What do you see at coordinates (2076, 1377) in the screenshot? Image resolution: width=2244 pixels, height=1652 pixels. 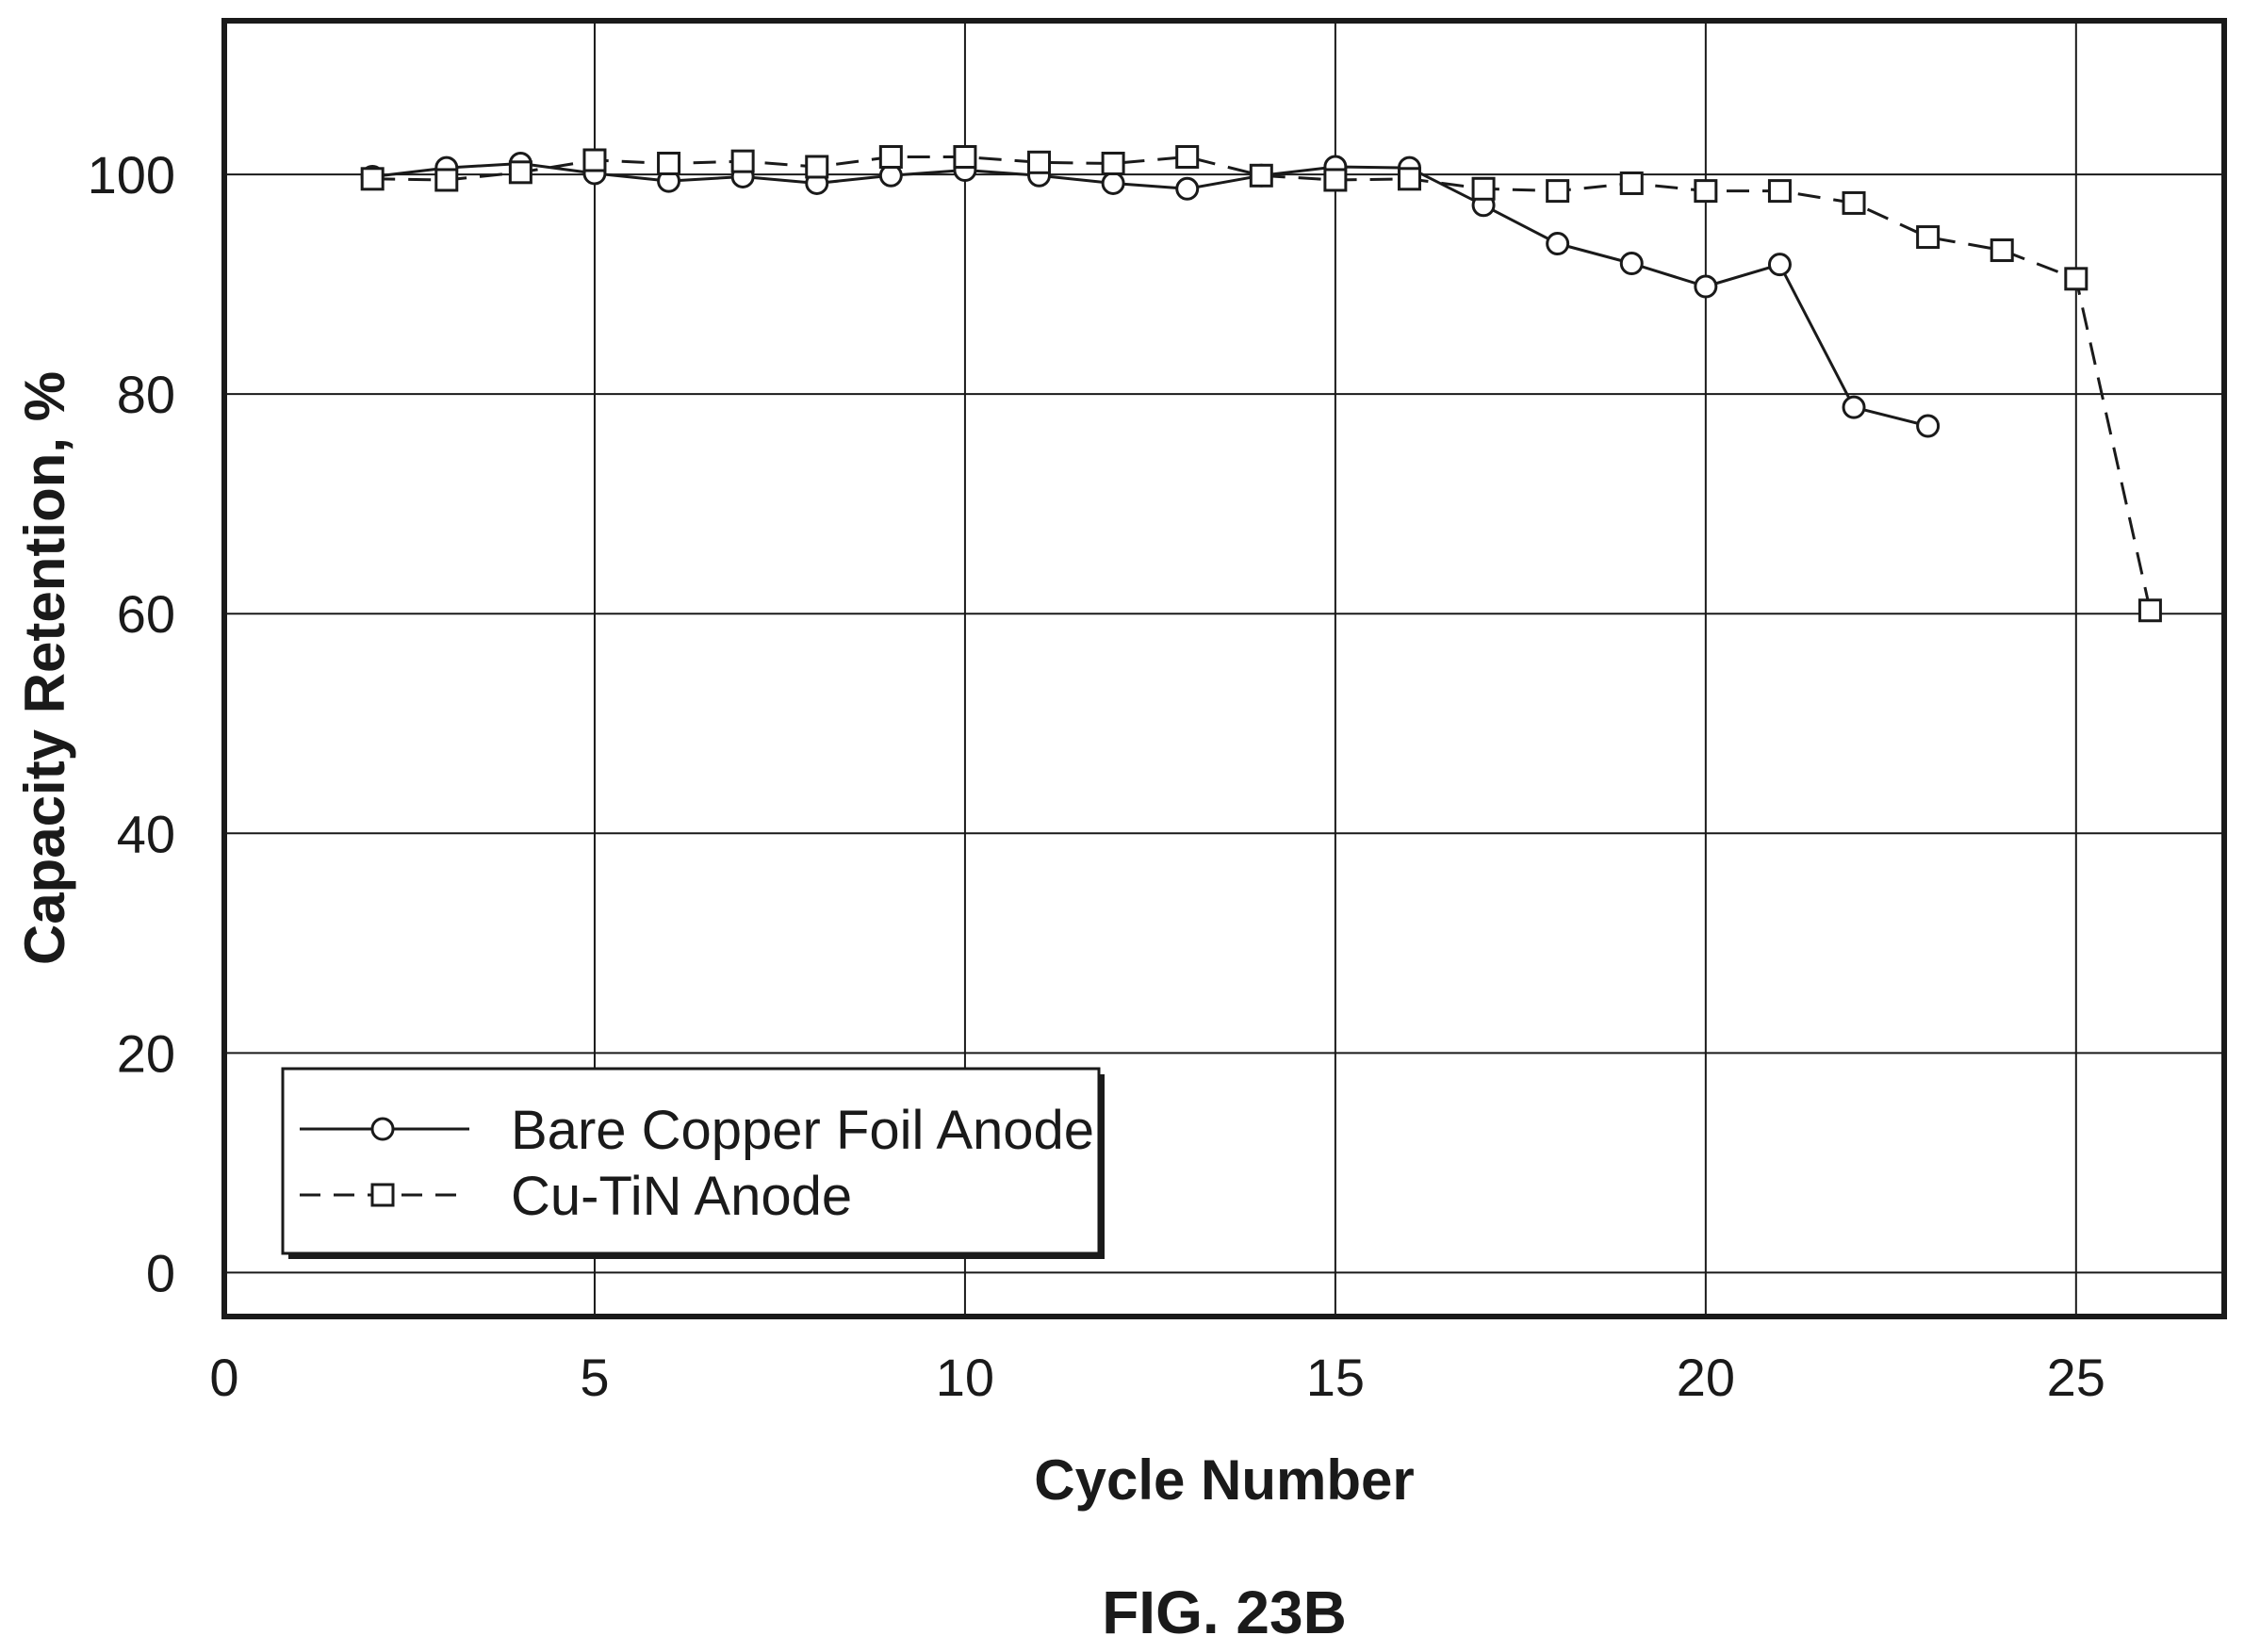 I see `x-tick-label: 25` at bounding box center [2076, 1377].